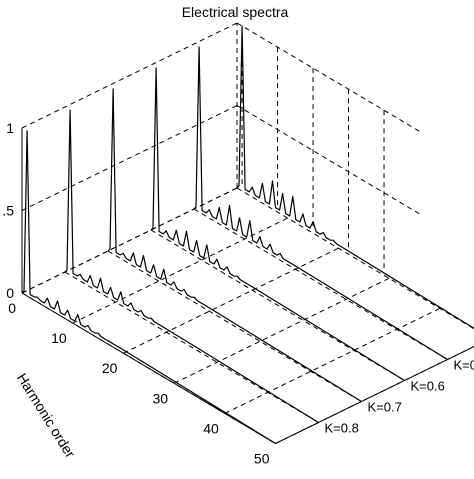 The width and height of the screenshot is (474, 479). What do you see at coordinates (342, 428) in the screenshot?
I see `k-tick-label: K=0.8` at bounding box center [342, 428].